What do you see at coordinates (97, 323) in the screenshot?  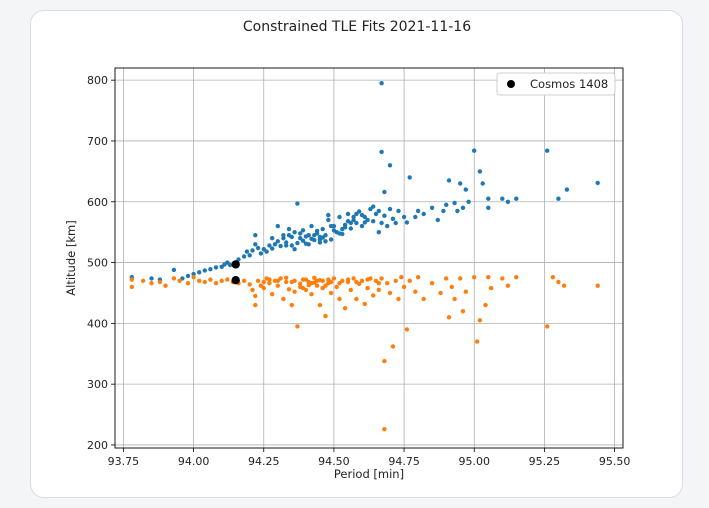 I see `y-tick-label: 400` at bounding box center [97, 323].